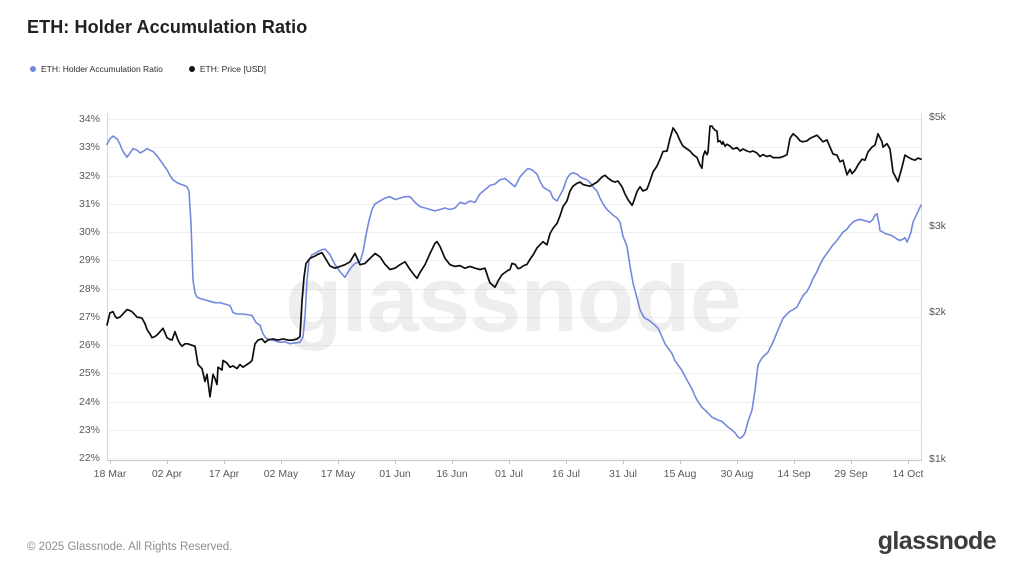  Describe the element at coordinates (224, 474) in the screenshot. I see `x-axis-label: 17 Apr` at that location.